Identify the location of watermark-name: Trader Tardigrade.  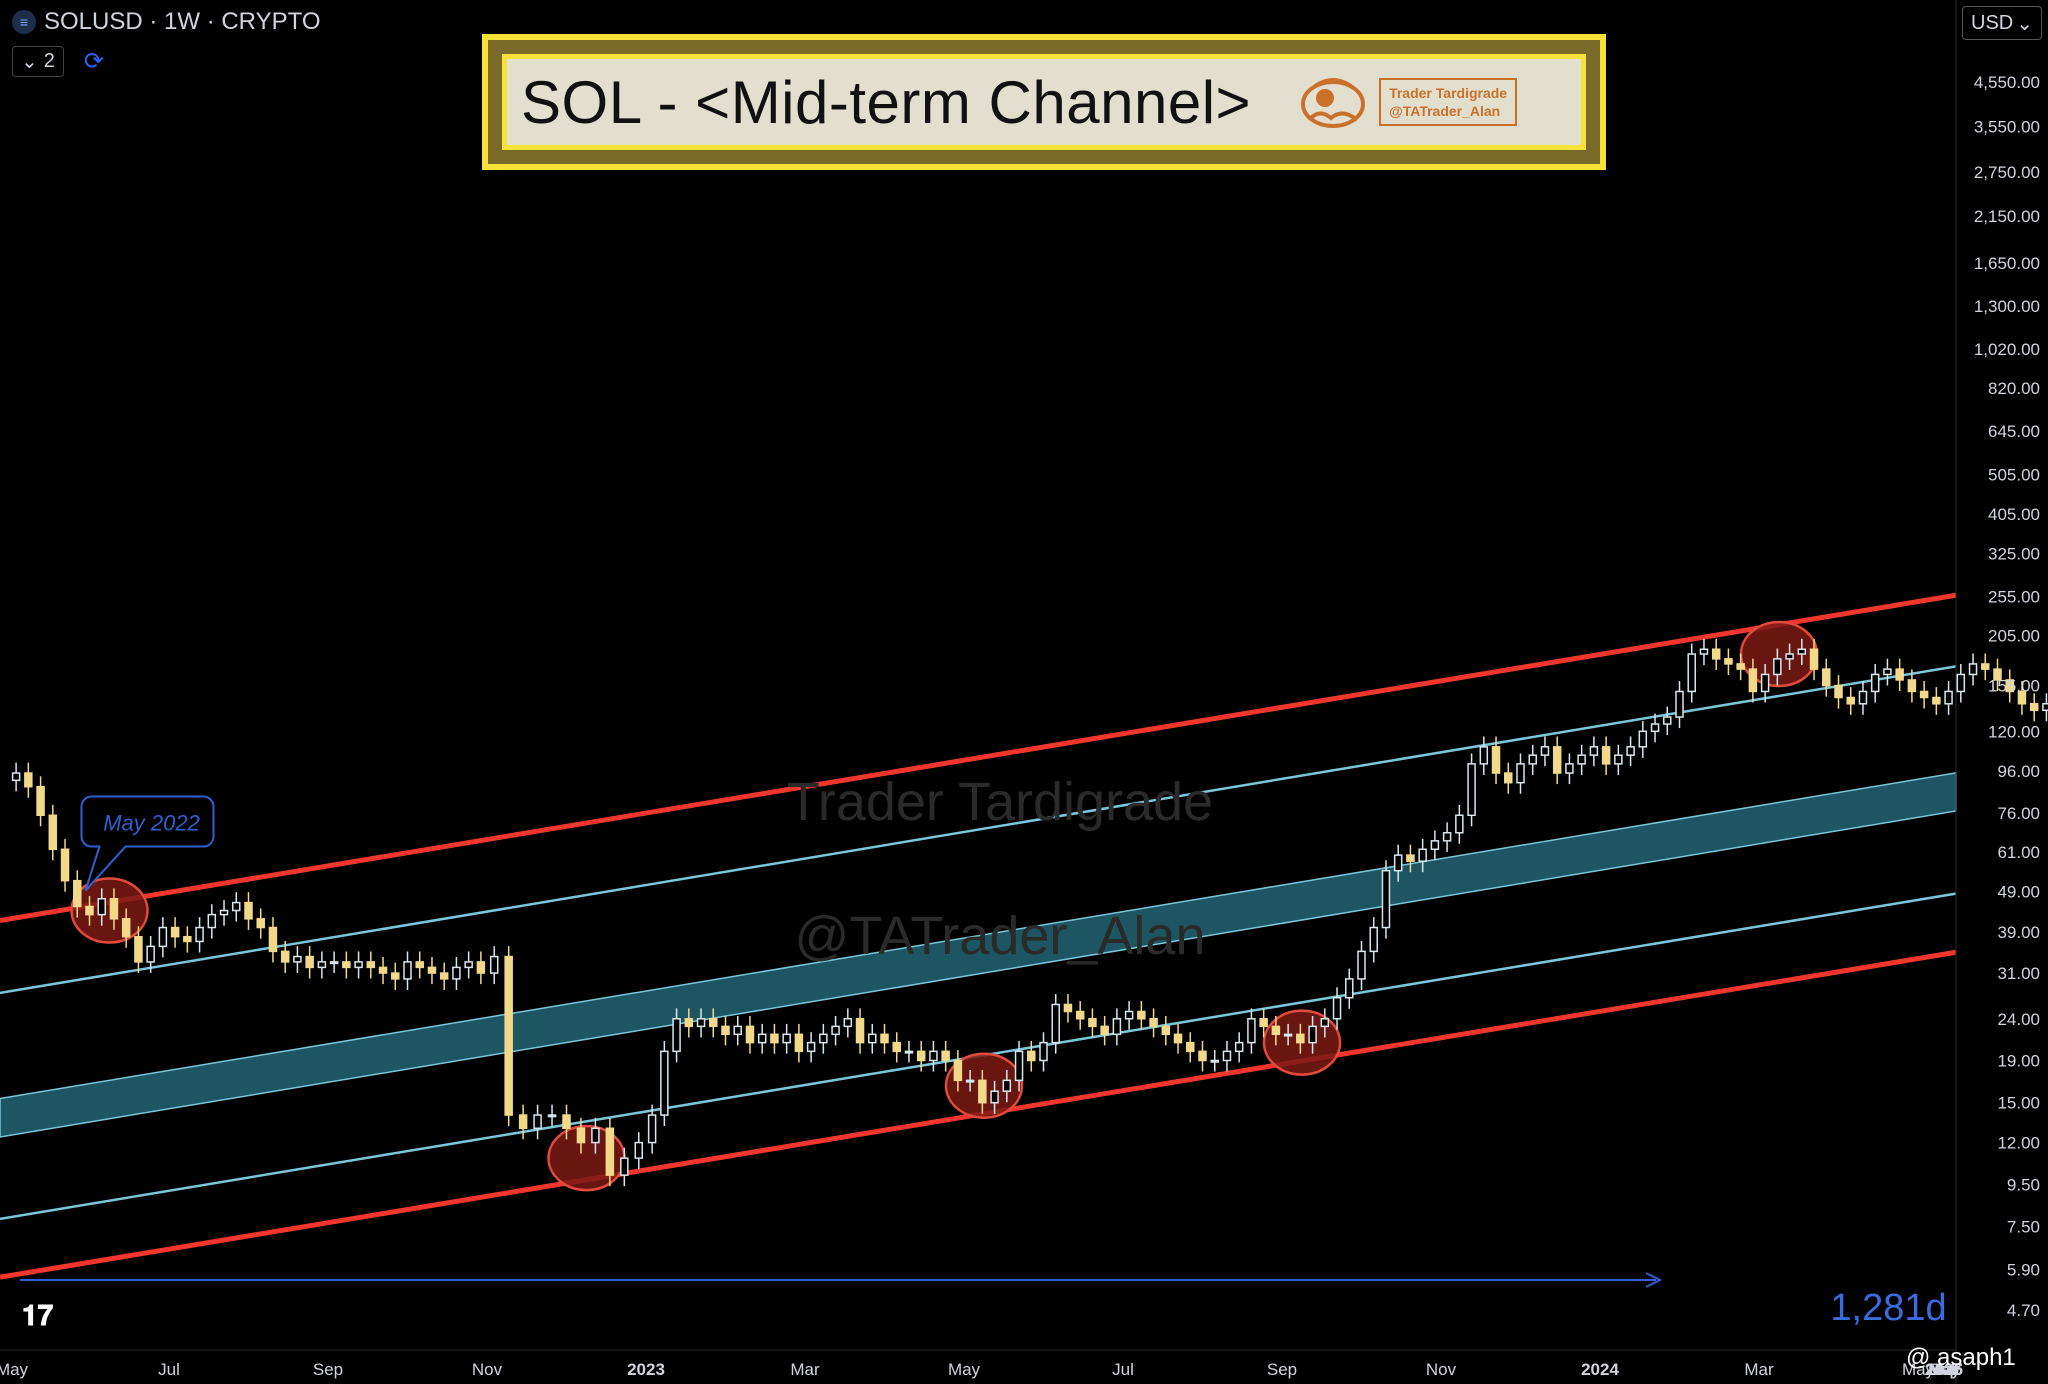
(1000, 802).